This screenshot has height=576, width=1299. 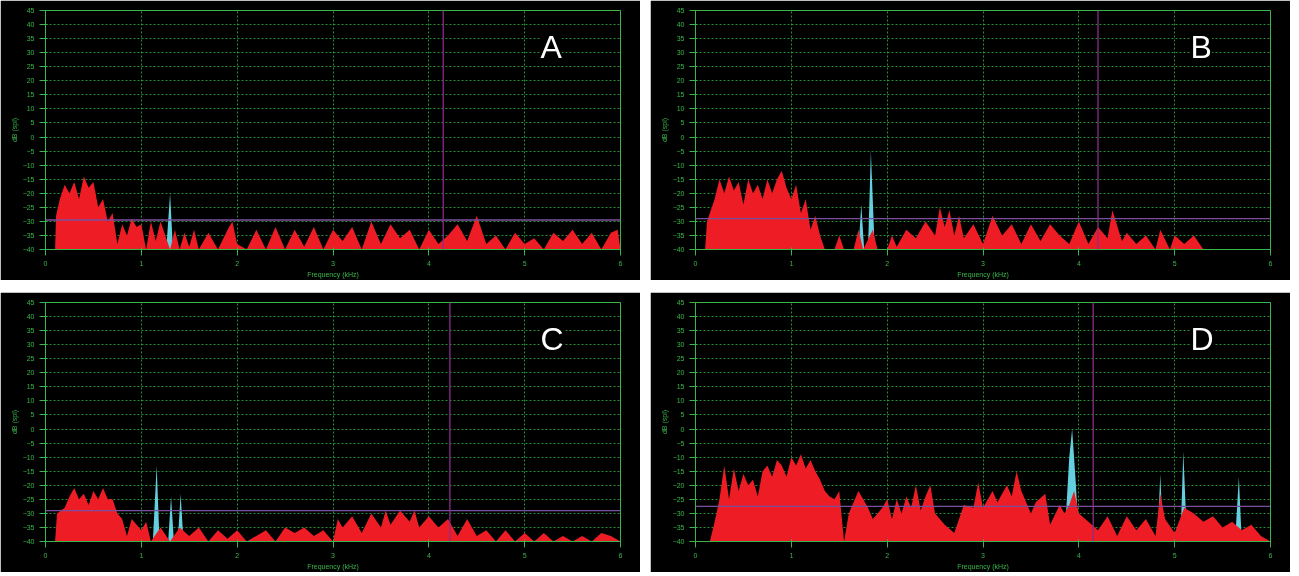 I want to click on annotation: D, so click(x=1202, y=338).